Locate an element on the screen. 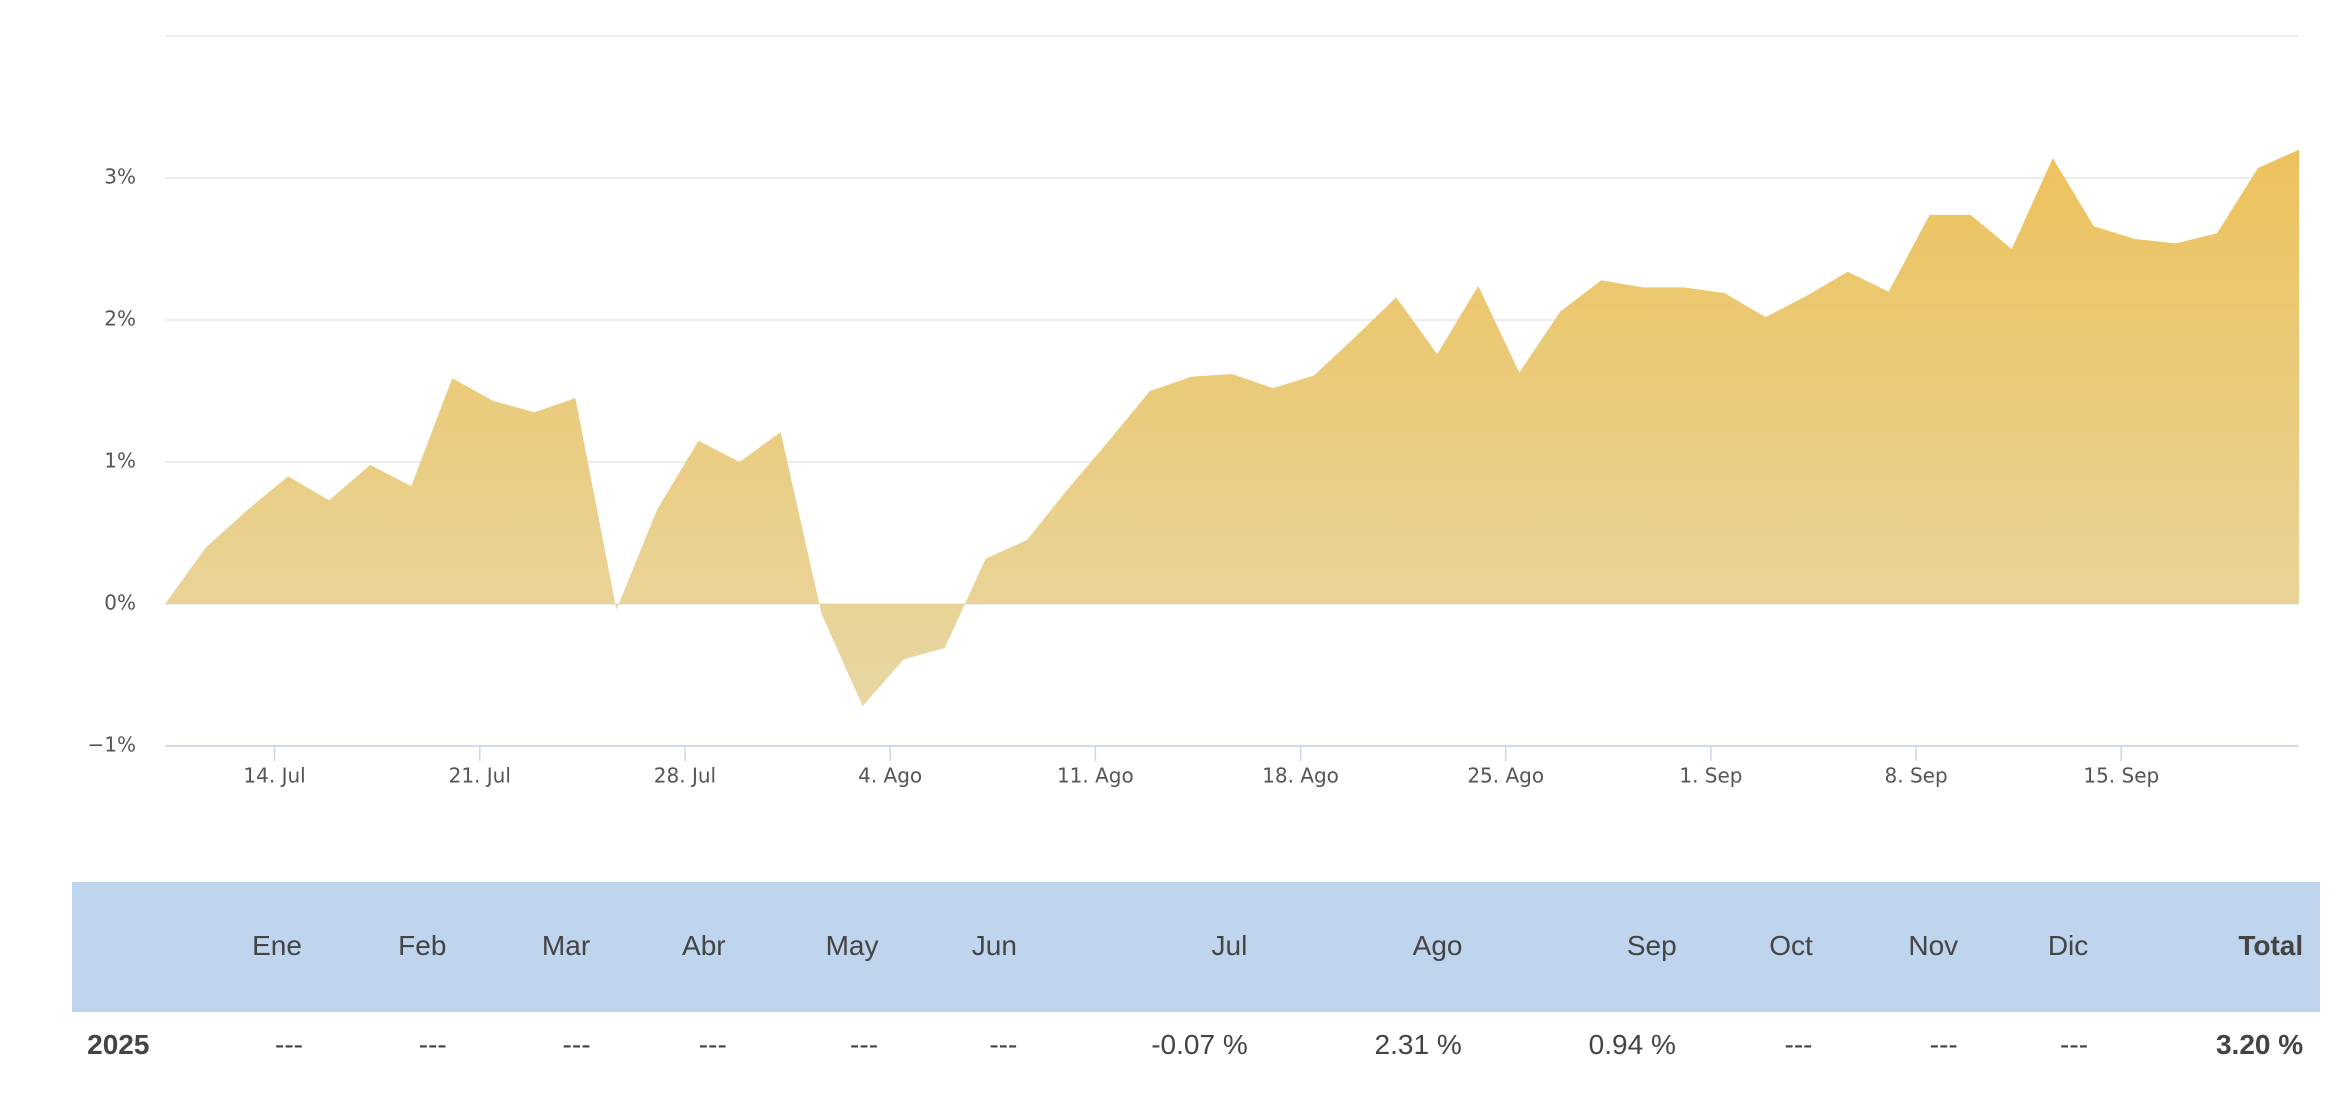 This screenshot has height=1120, width=2348. x-tick-label: 14. Jul is located at coordinates (274, 776).